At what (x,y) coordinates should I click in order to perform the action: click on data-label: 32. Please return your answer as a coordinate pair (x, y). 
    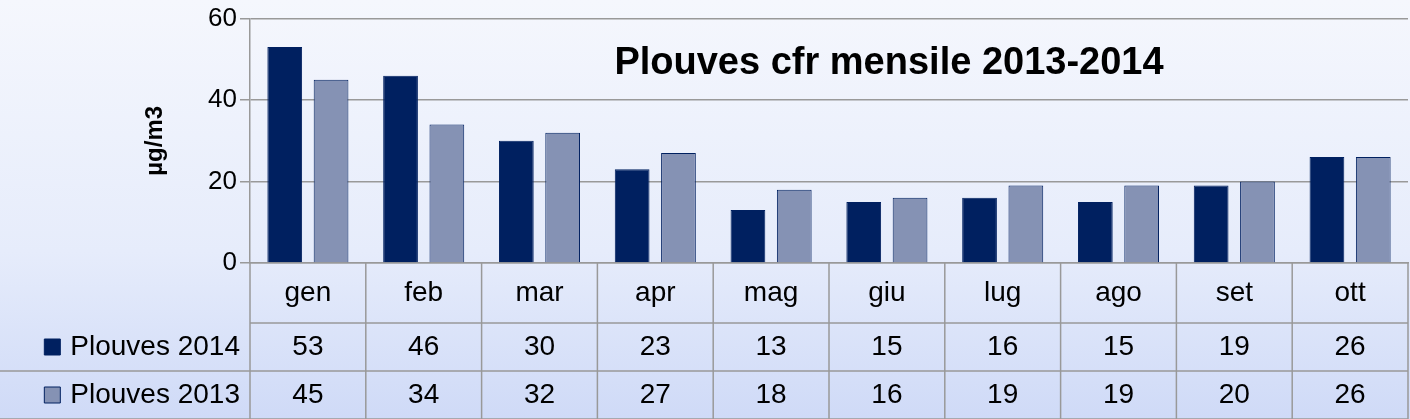
    Looking at the image, I should click on (539, 393).